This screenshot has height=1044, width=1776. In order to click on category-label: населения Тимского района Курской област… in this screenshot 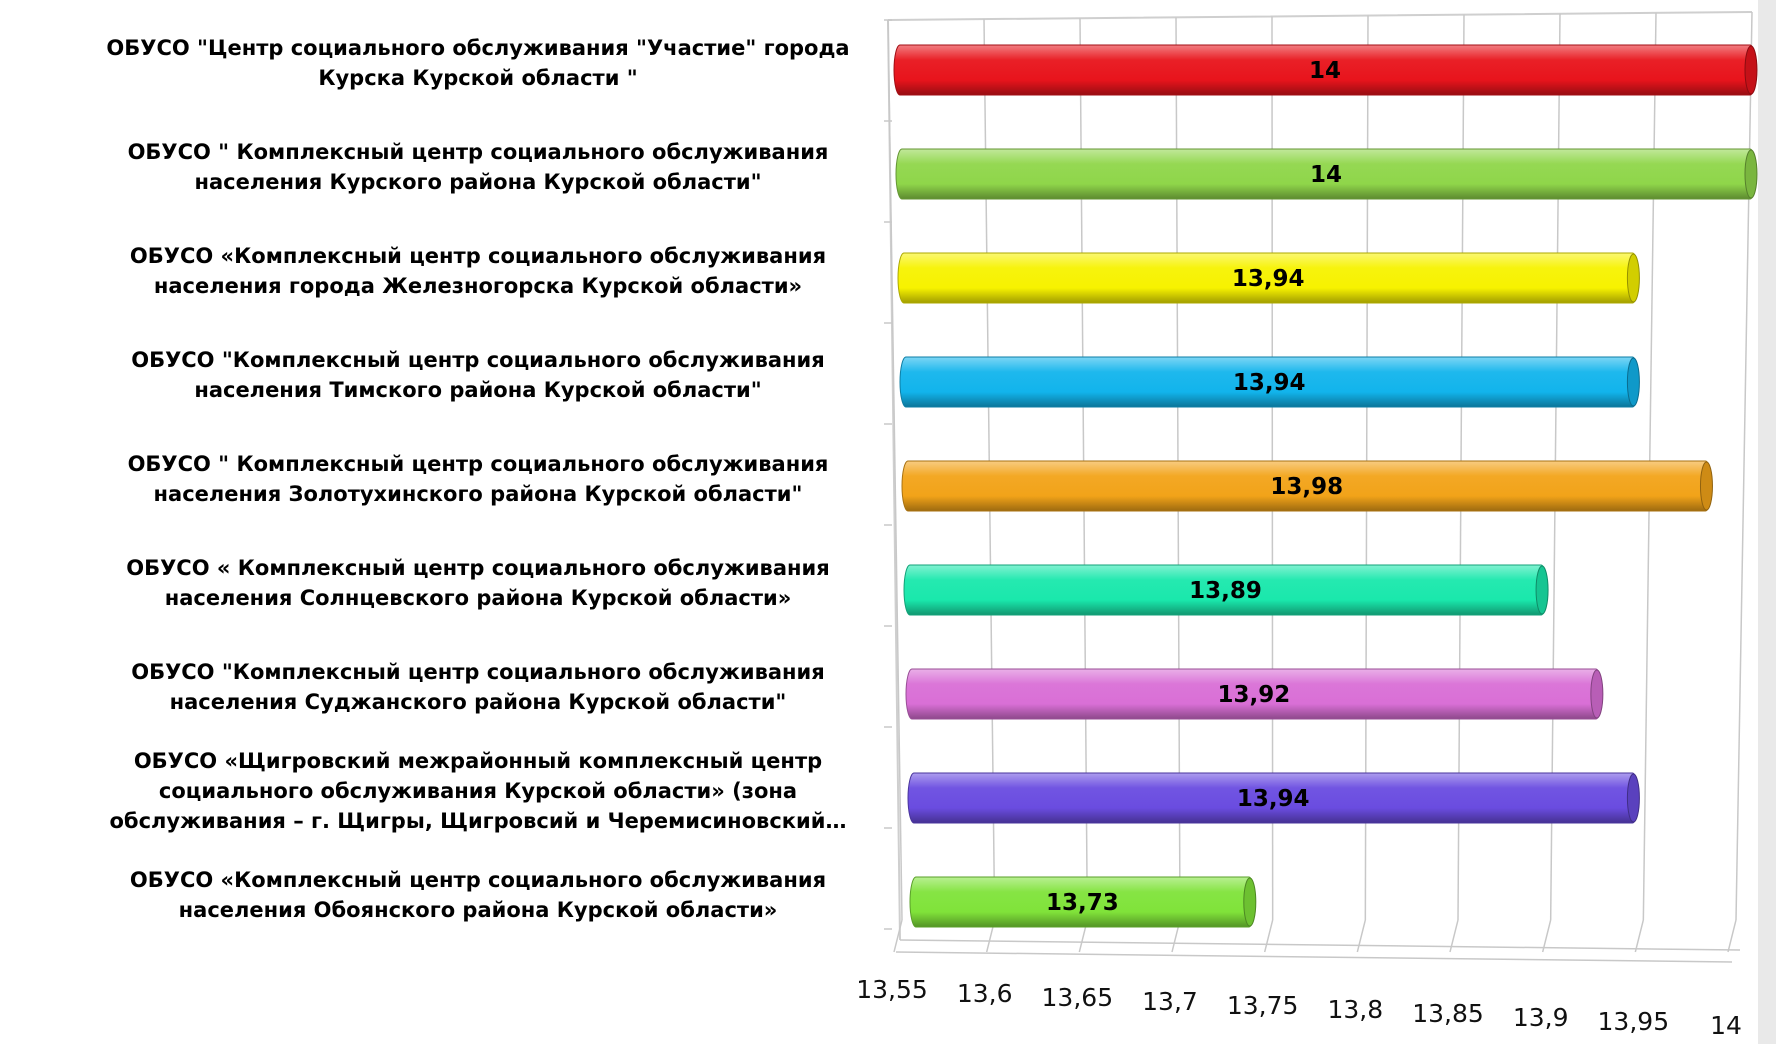, I will do `click(477, 390)`.